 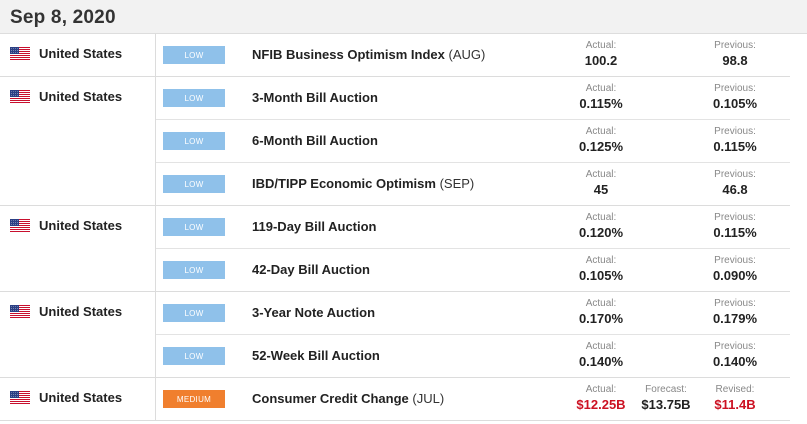 I want to click on event-name: 42-Day Bill Auction, so click(x=311, y=269).